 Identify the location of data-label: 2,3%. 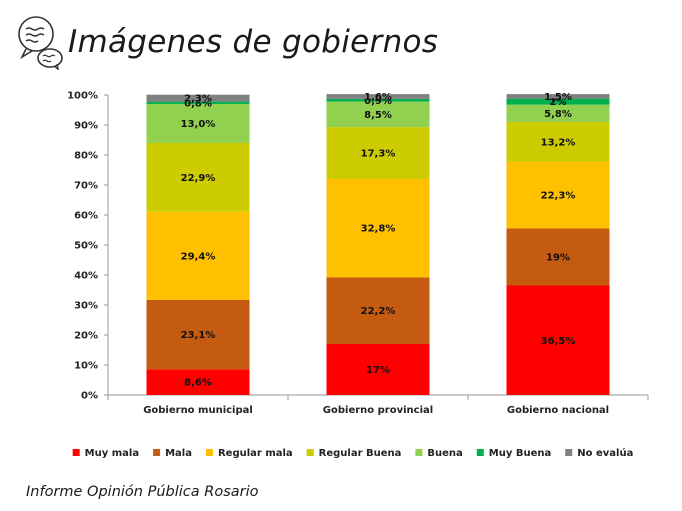
(198, 99).